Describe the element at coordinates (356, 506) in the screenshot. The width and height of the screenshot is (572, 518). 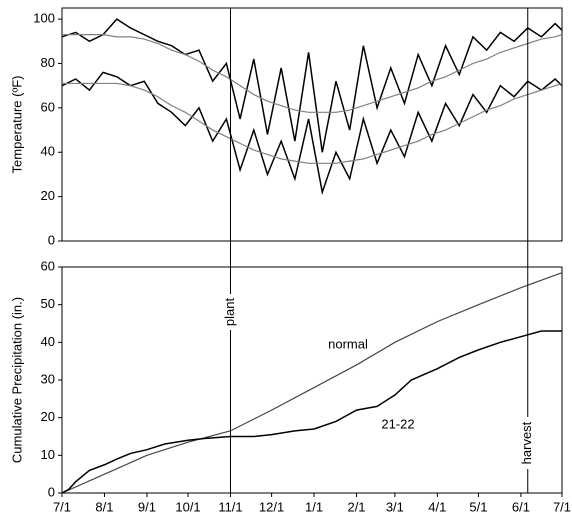
I see `x-tick-label: 2/1` at that location.